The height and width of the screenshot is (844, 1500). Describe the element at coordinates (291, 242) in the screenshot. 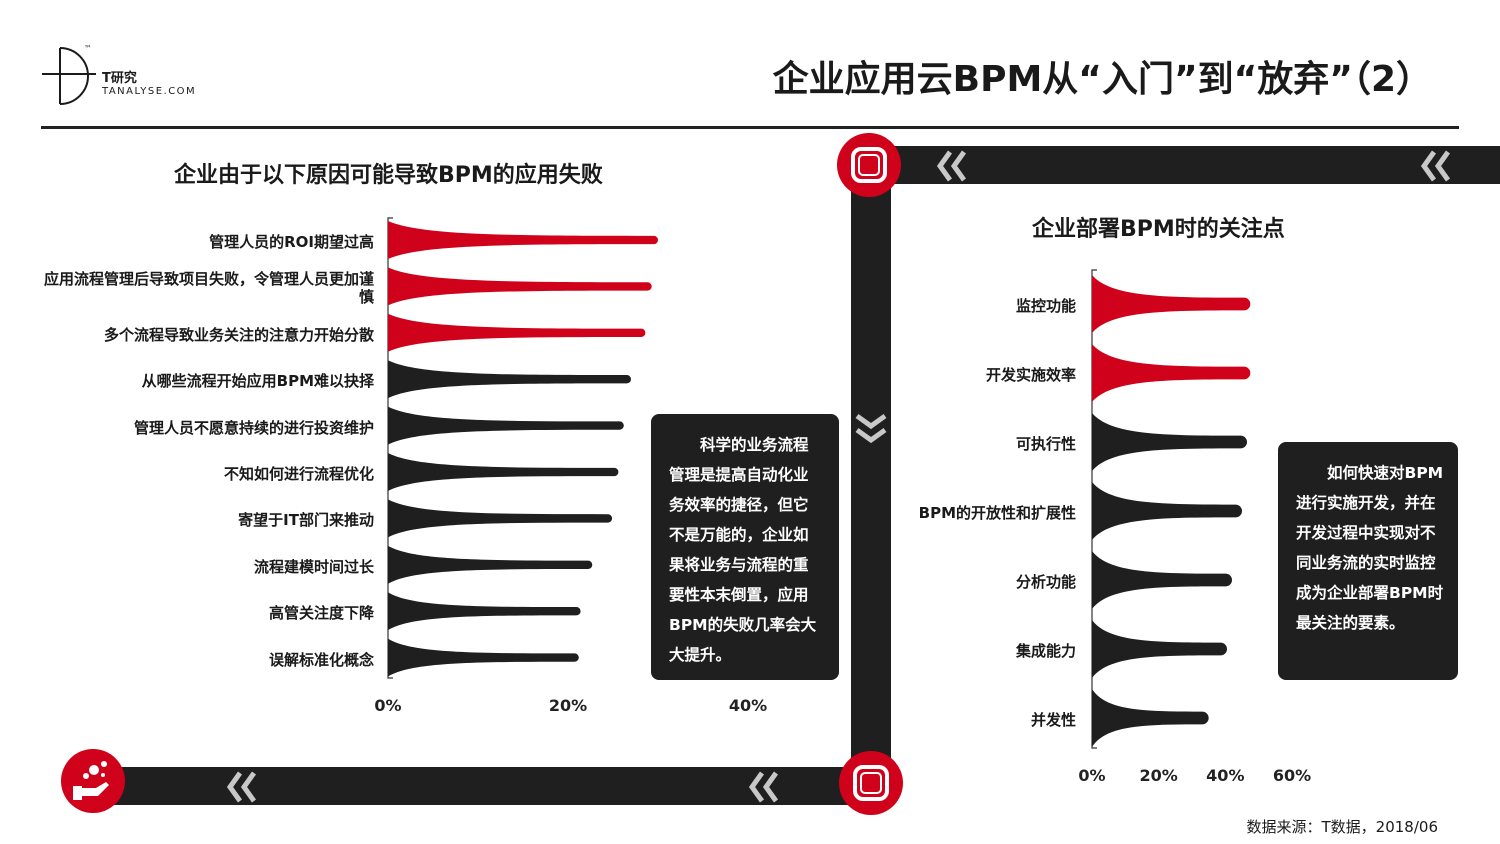

I see `category-label: 管理人员的ROI期望过高` at that location.